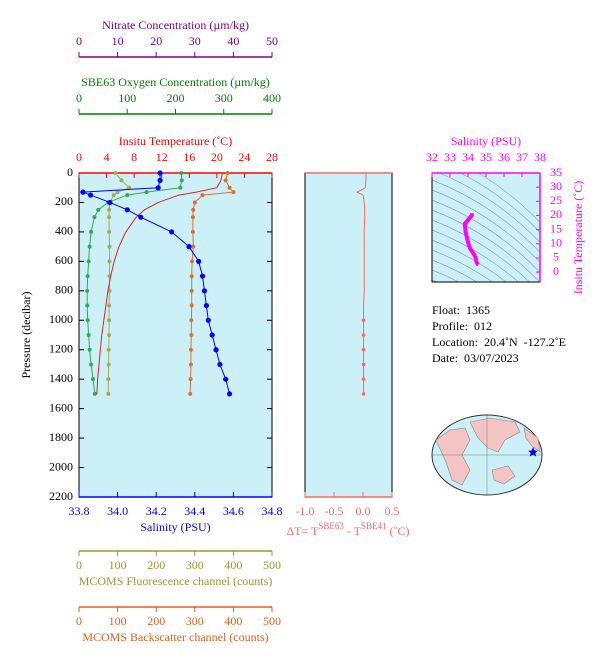 The height and width of the screenshot is (663, 609). Describe the element at coordinates (118, 41) in the screenshot. I see `x-tick-label: 10` at that location.